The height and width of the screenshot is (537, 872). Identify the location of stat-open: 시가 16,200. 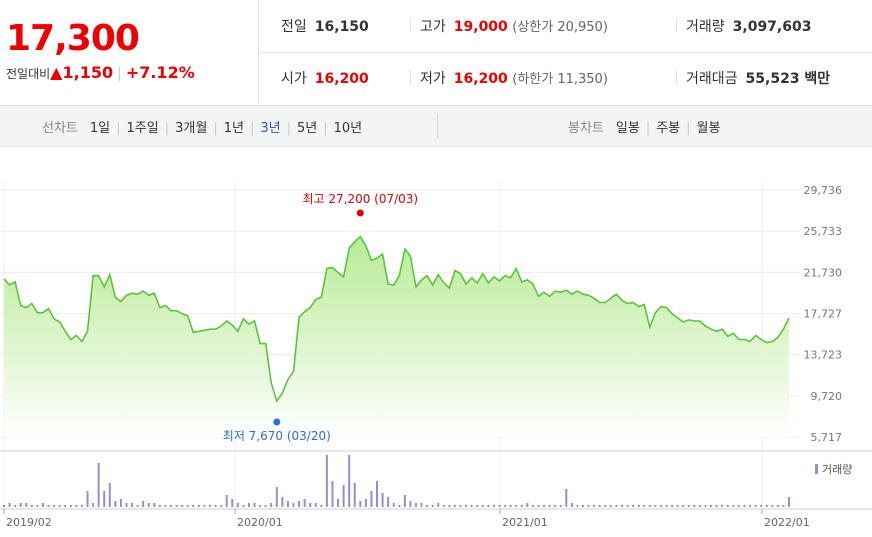
(325, 78).